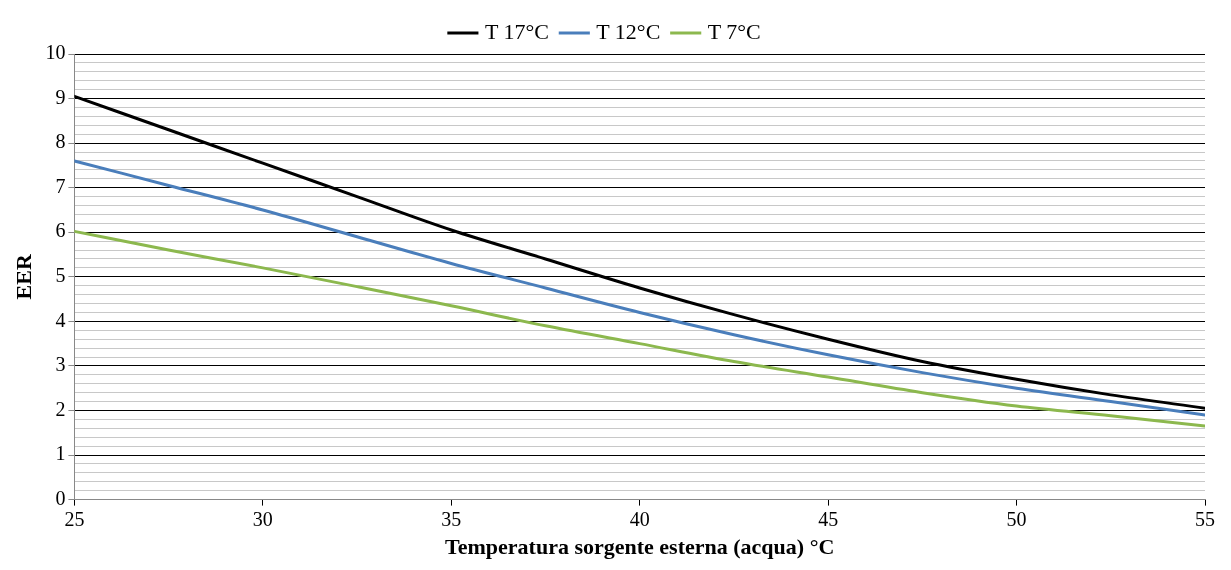  What do you see at coordinates (640, 547) in the screenshot?
I see `x-axis-title: Temperatura sorgente esterna (acqua) °C` at bounding box center [640, 547].